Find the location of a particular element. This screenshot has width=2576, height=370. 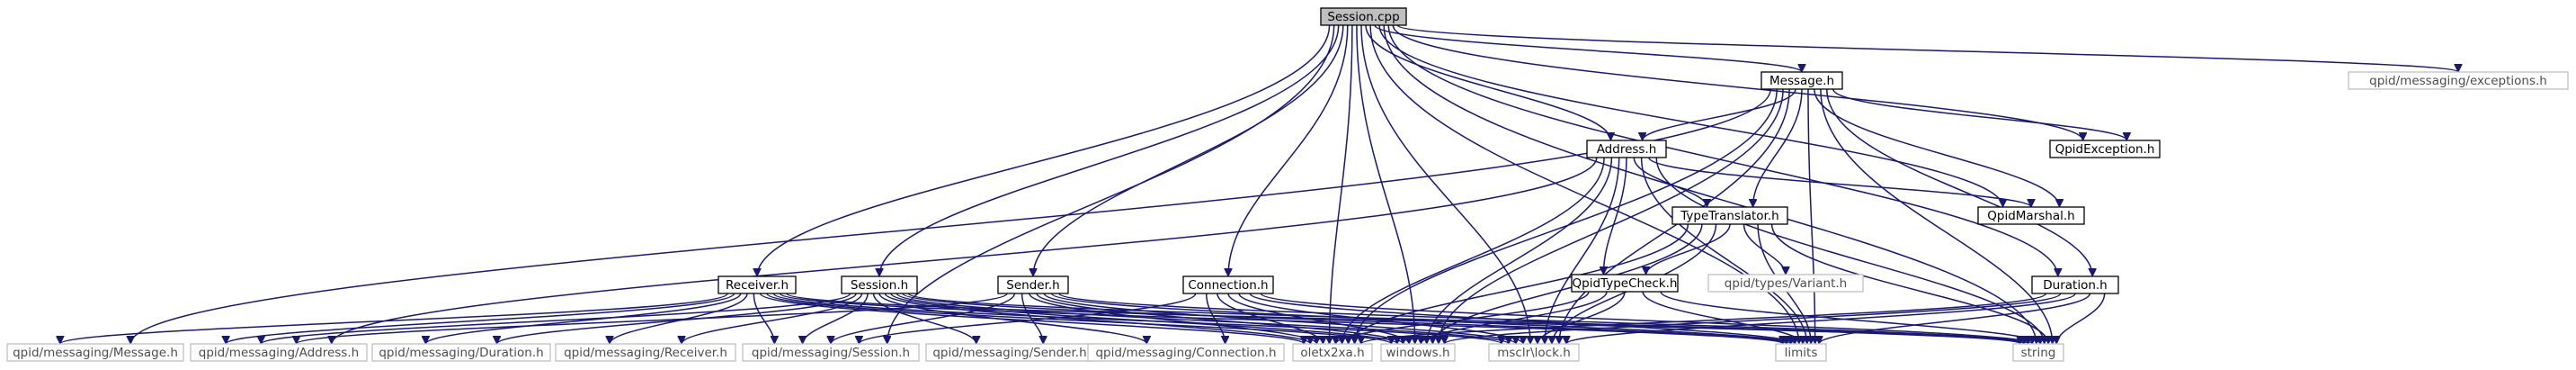

edge-session_h-to-string is located at coordinates (1466, 319).